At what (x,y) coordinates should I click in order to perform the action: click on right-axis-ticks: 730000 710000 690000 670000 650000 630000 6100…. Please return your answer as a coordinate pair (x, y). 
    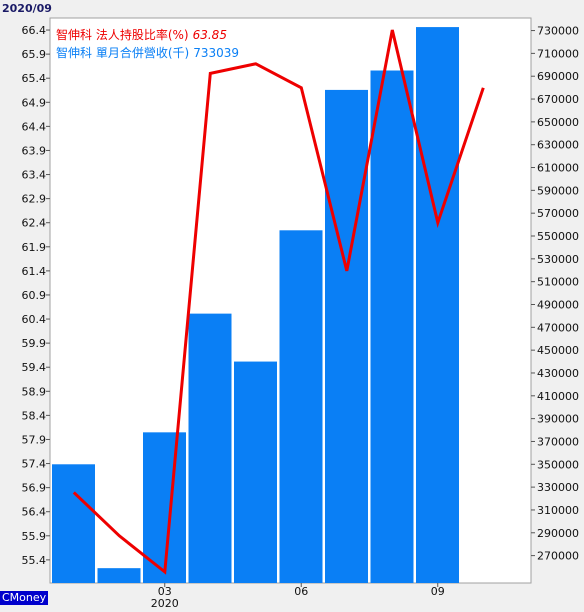
    Looking at the image, I should click on (555, 294).